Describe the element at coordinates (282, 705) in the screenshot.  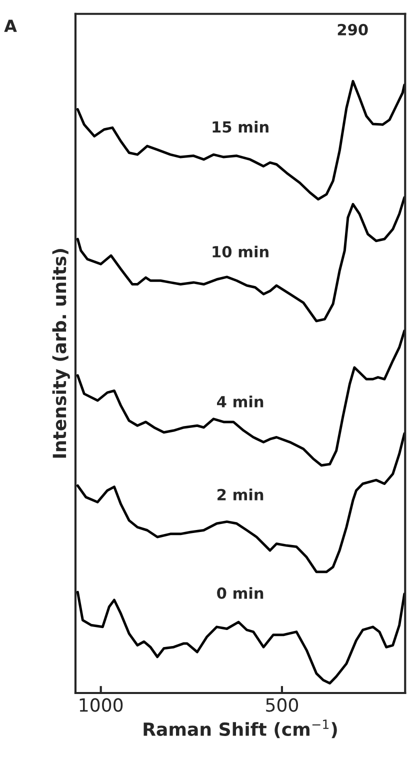
I see `x-tick-label: 500` at that location.